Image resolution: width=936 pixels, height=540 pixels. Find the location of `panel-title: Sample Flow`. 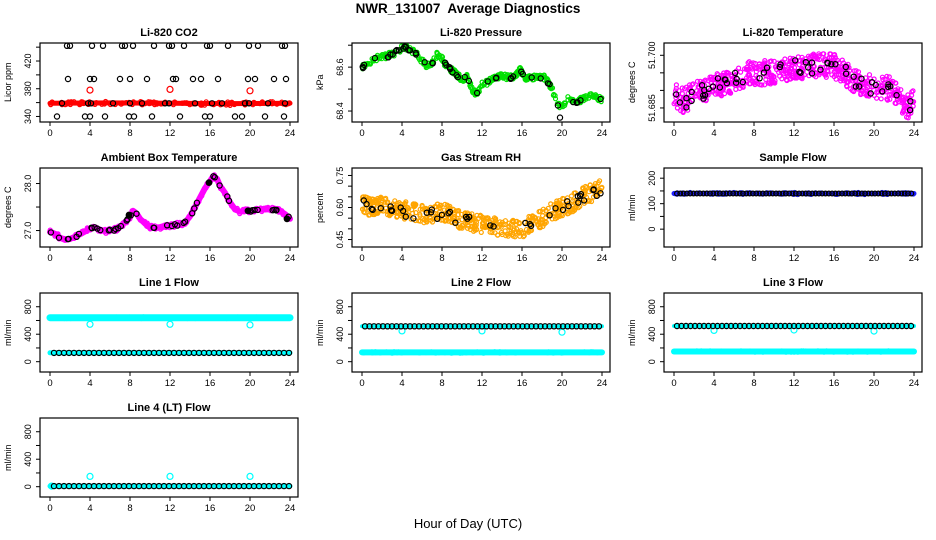

panel-title: Sample Flow is located at coordinates (793, 158).